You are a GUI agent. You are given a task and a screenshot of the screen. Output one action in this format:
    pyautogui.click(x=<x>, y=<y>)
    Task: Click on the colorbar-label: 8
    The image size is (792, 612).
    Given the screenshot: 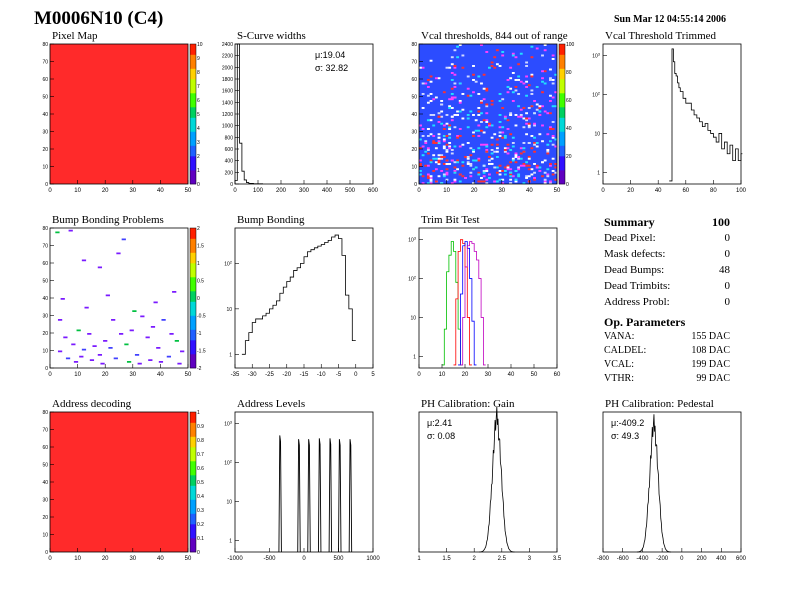 What is the action you would take?
    pyautogui.click(x=198, y=73)
    